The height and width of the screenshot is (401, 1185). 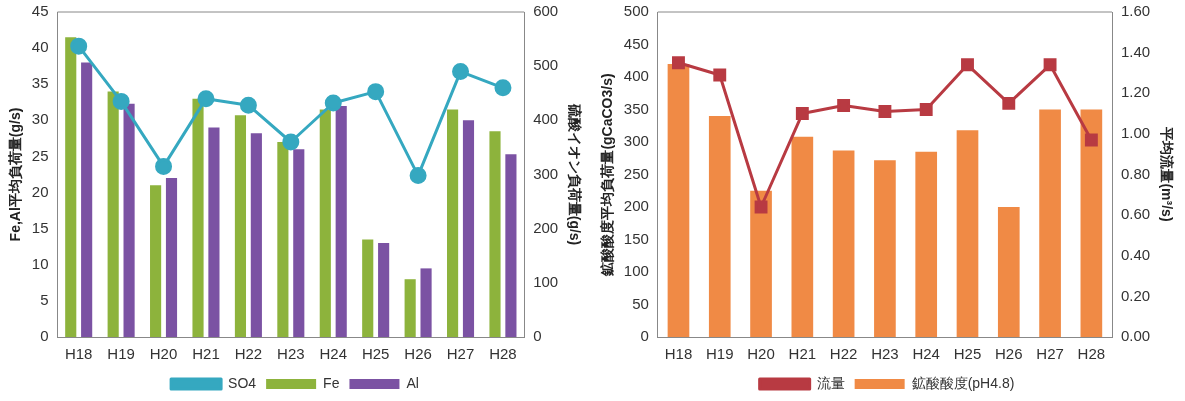 I want to click on legend-label: Al, so click(x=412, y=382).